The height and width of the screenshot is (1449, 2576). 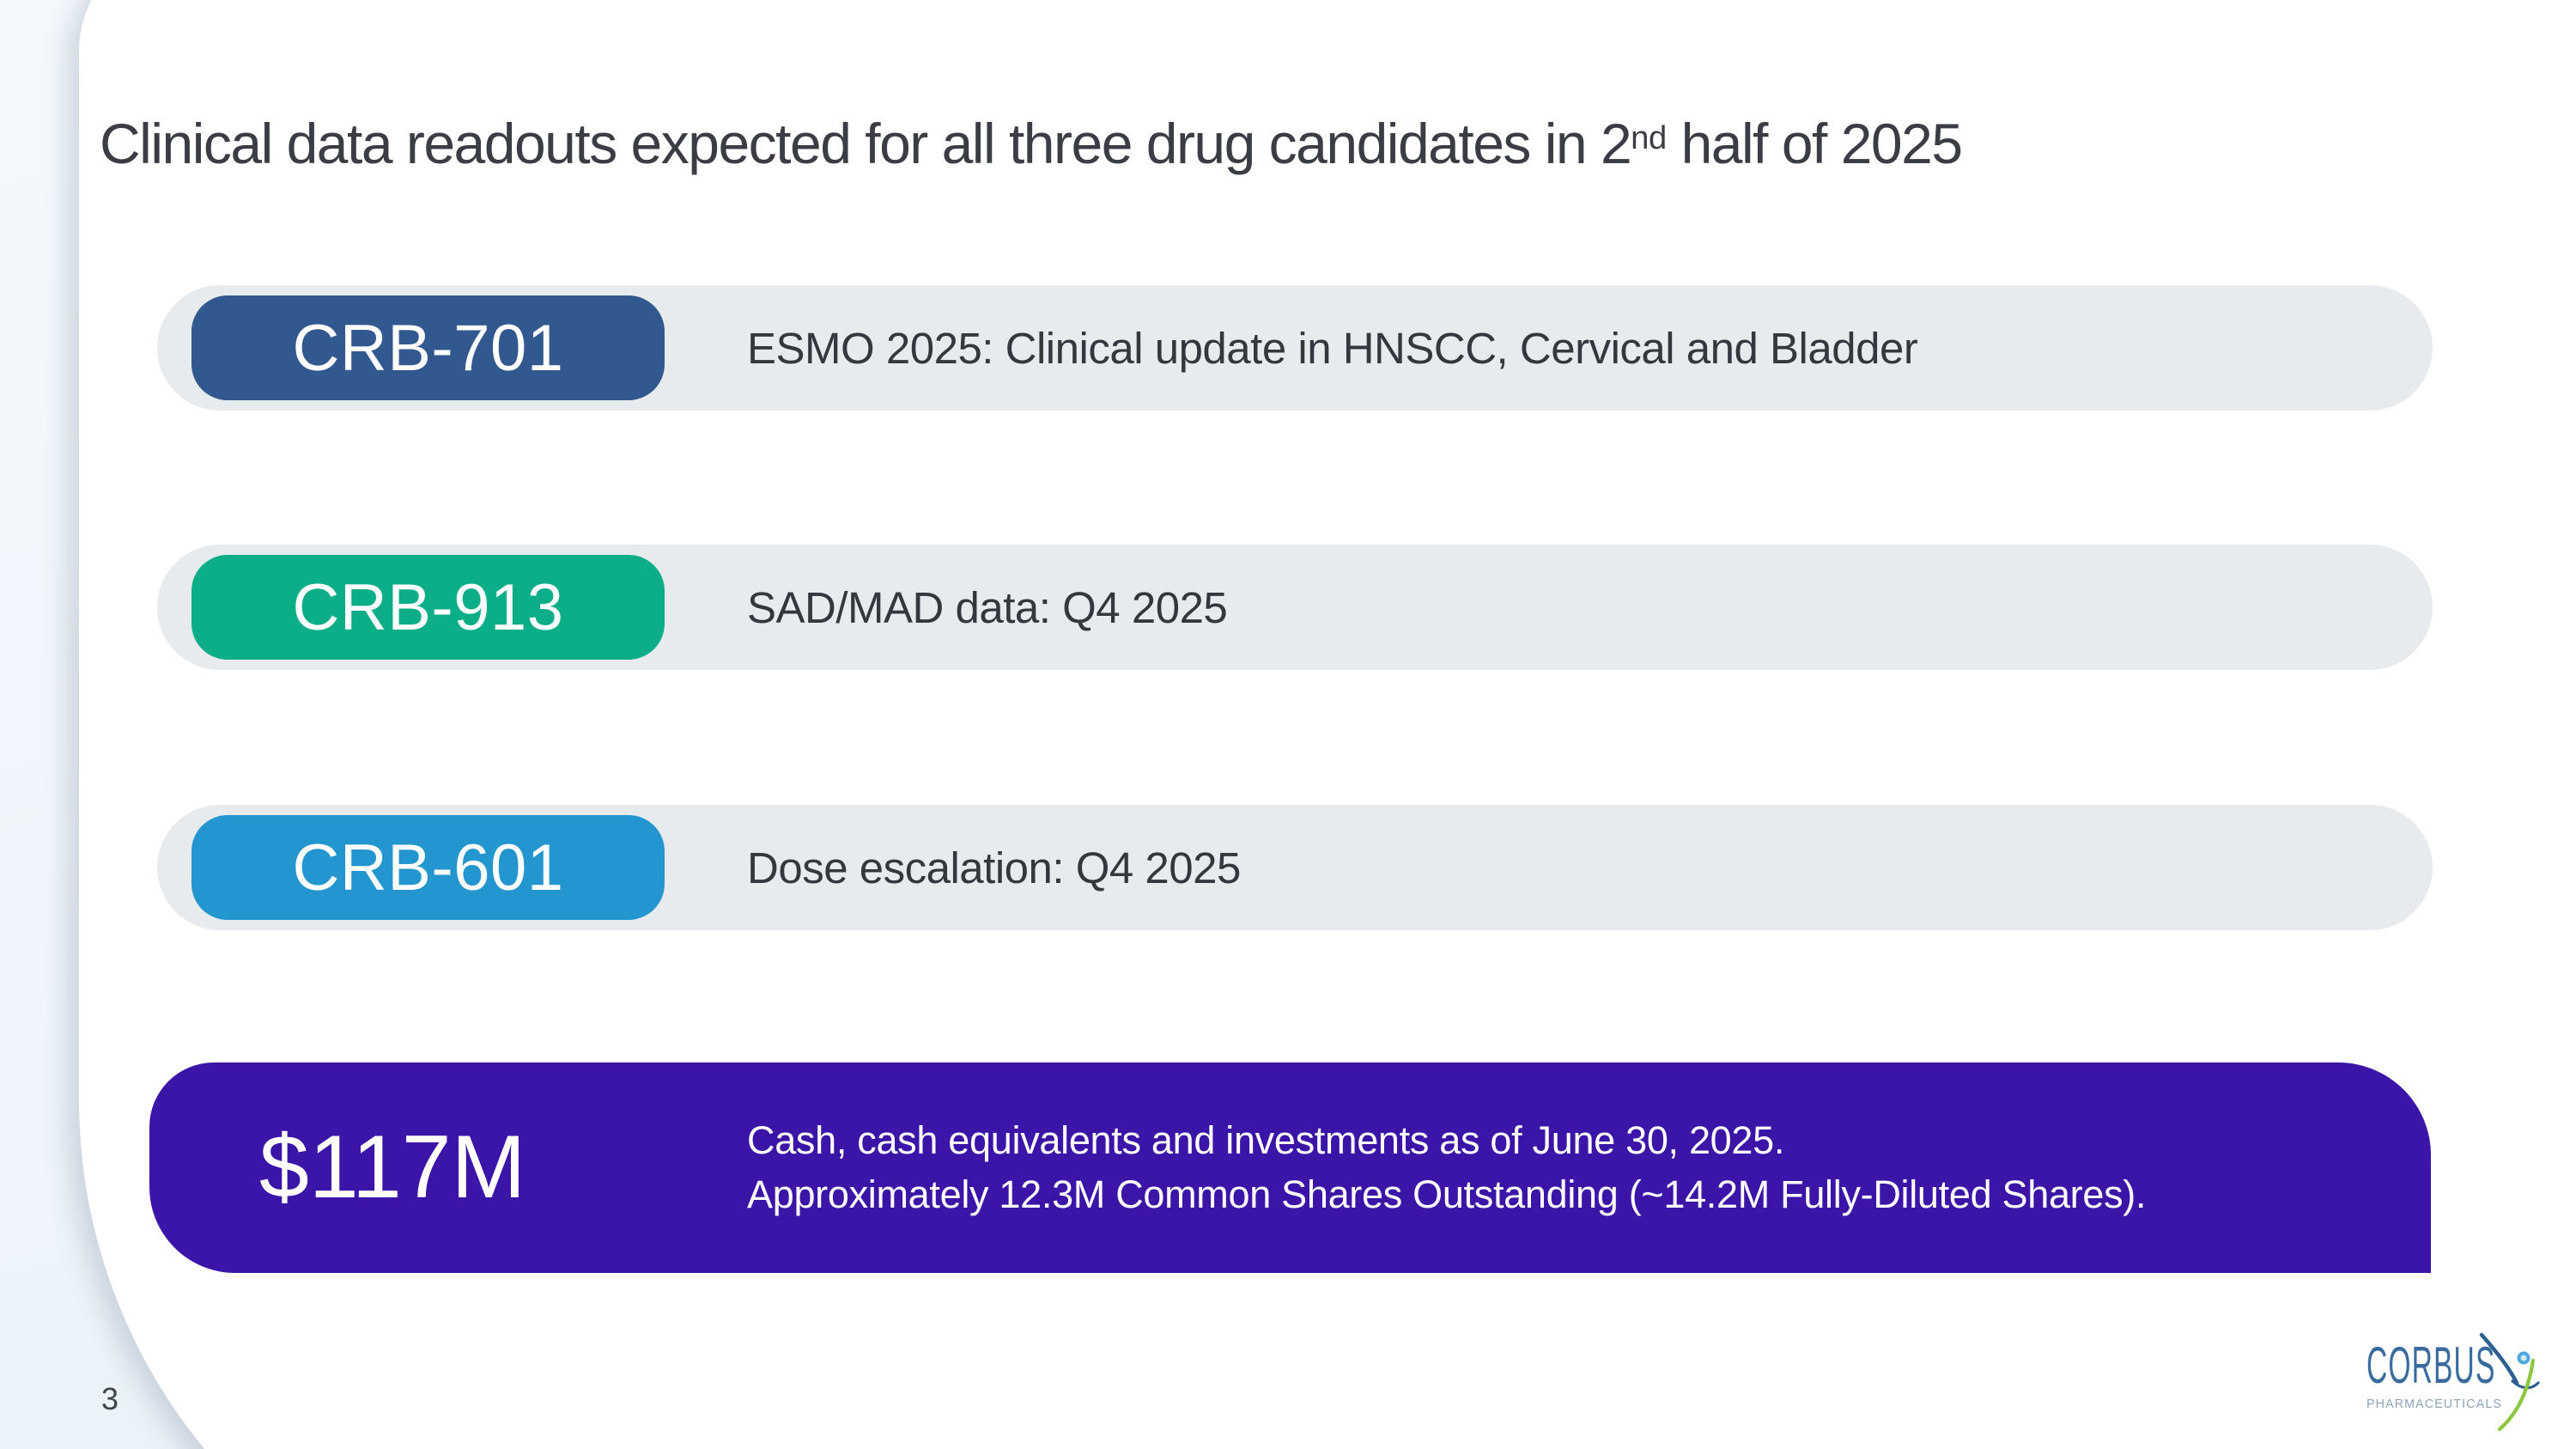 What do you see at coordinates (994, 867) in the screenshot?
I see `readout-description: Dose escalation: Q4 2025` at bounding box center [994, 867].